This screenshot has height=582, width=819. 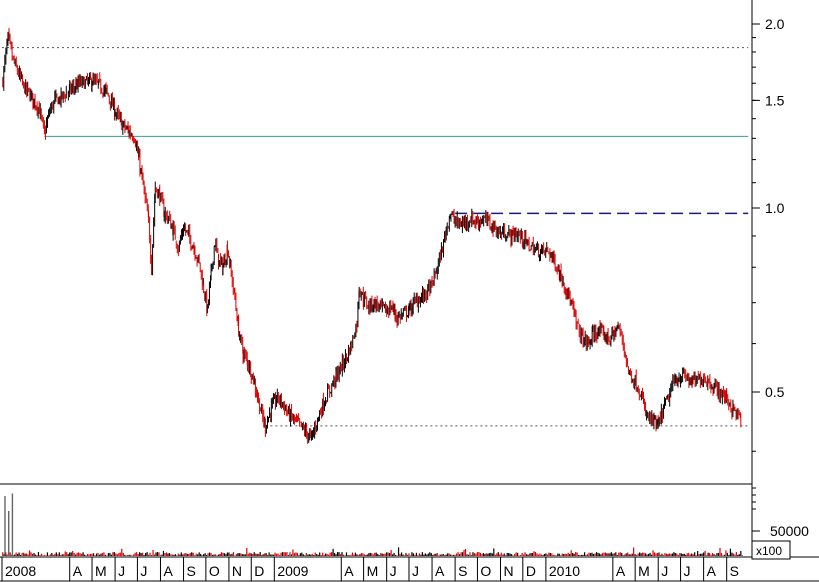 What do you see at coordinates (20, 571) in the screenshot?
I see `time-tick-label: 2008` at bounding box center [20, 571].